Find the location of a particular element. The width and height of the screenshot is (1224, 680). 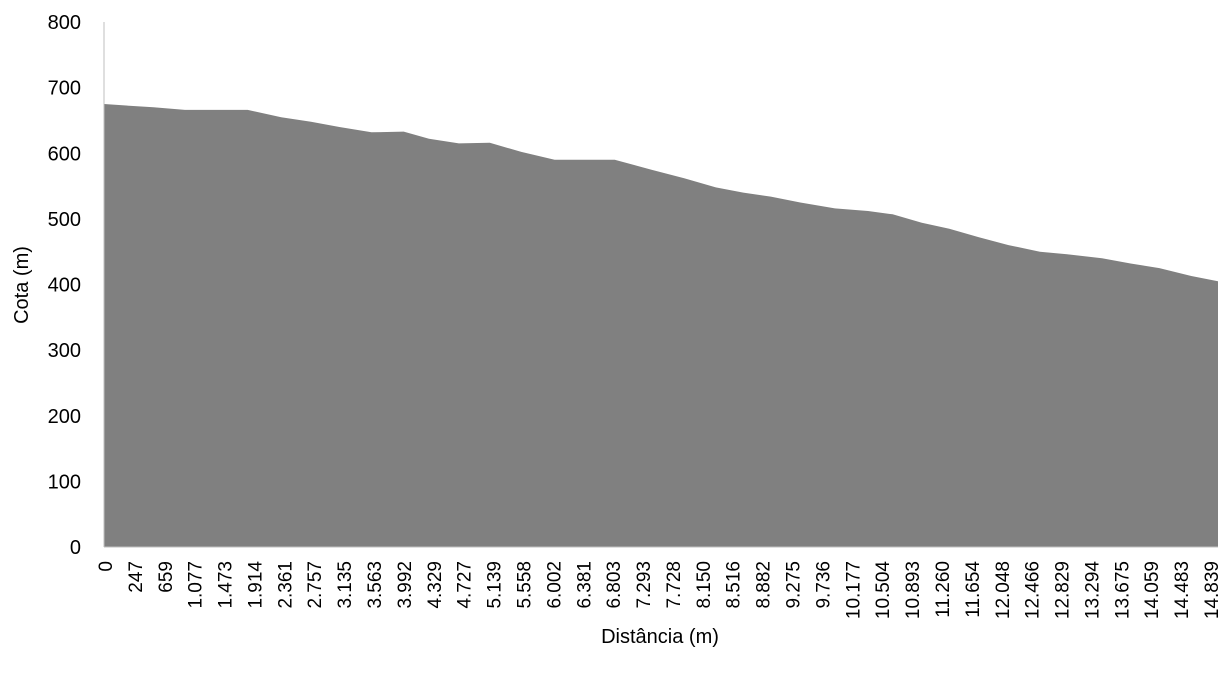

x-axis-title: Distância (m) is located at coordinates (660, 637).